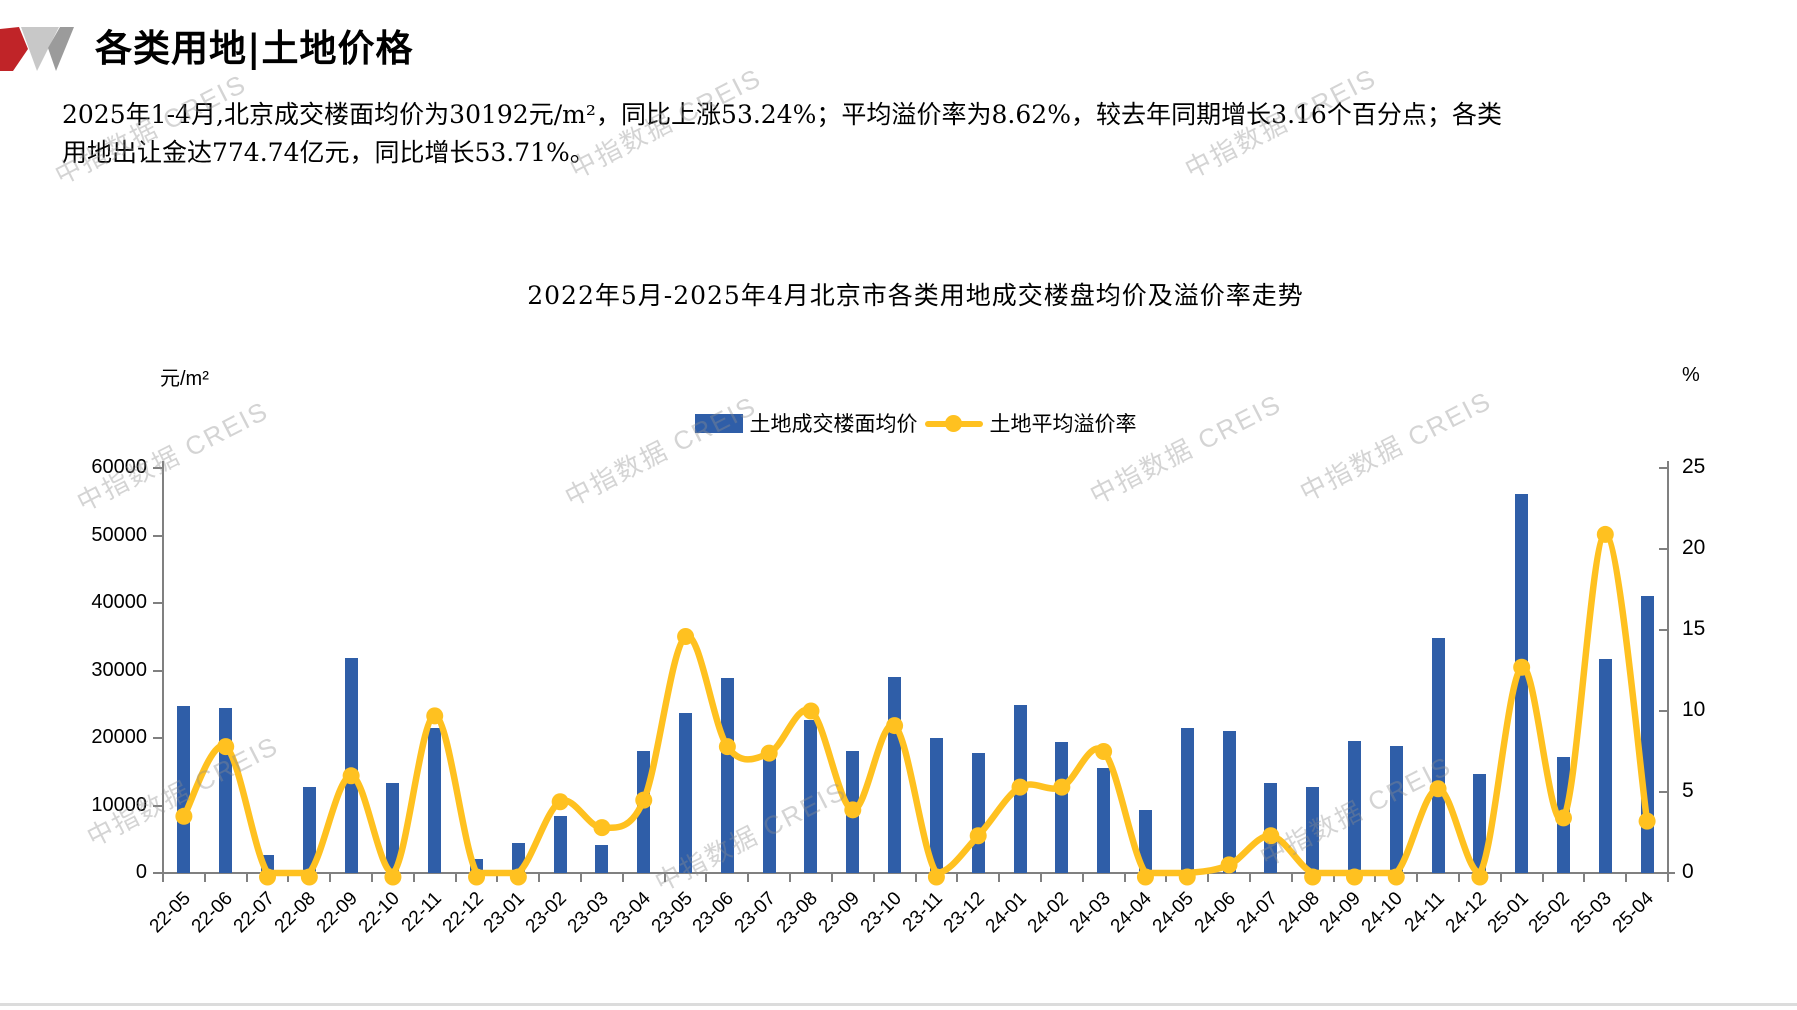 The width and height of the screenshot is (1797, 1010). What do you see at coordinates (1688, 871) in the screenshot?
I see `y-axis-right-label: 0` at bounding box center [1688, 871].